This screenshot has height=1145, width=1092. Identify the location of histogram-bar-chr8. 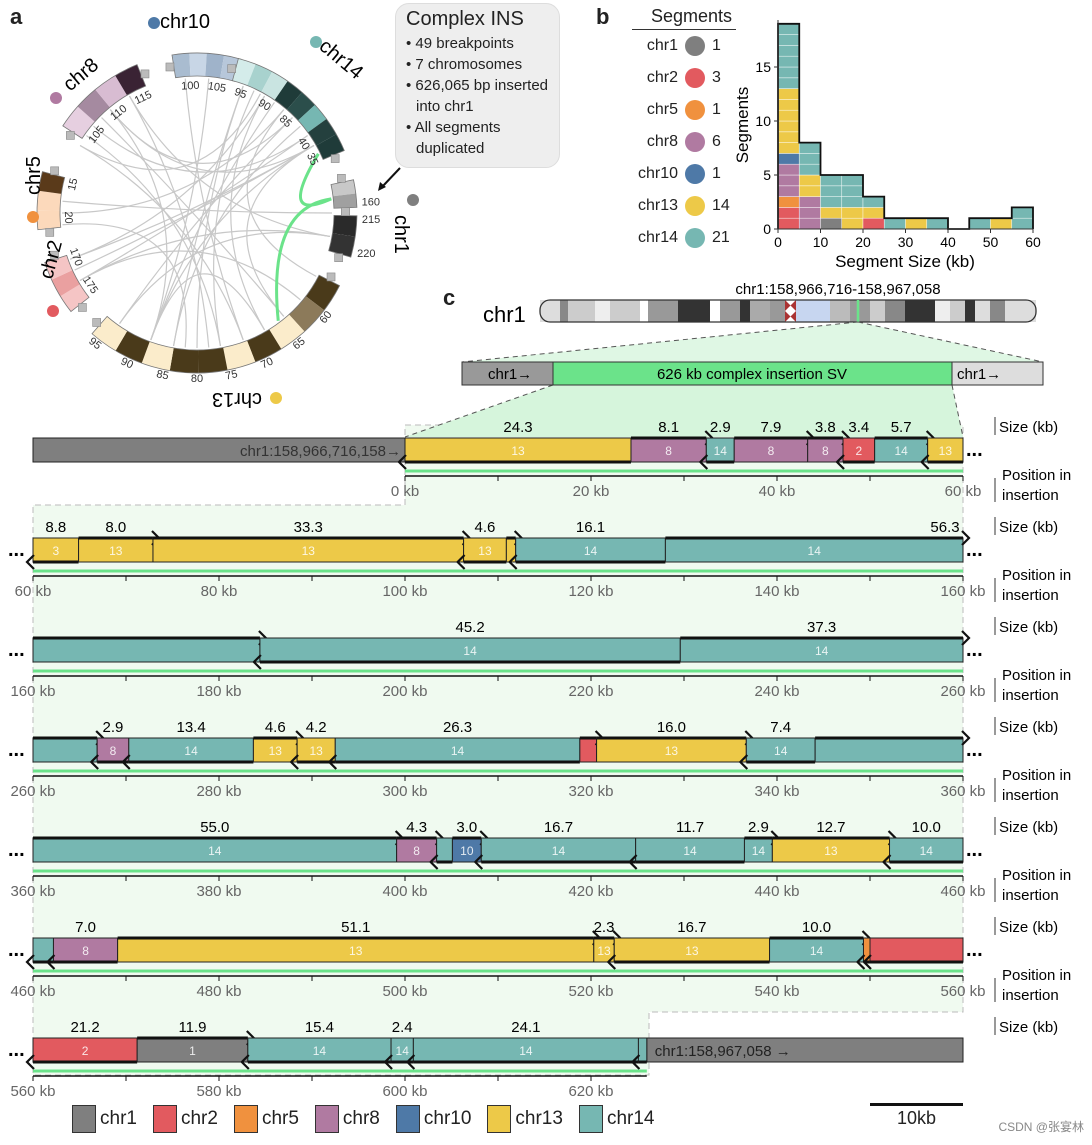
(809, 202).